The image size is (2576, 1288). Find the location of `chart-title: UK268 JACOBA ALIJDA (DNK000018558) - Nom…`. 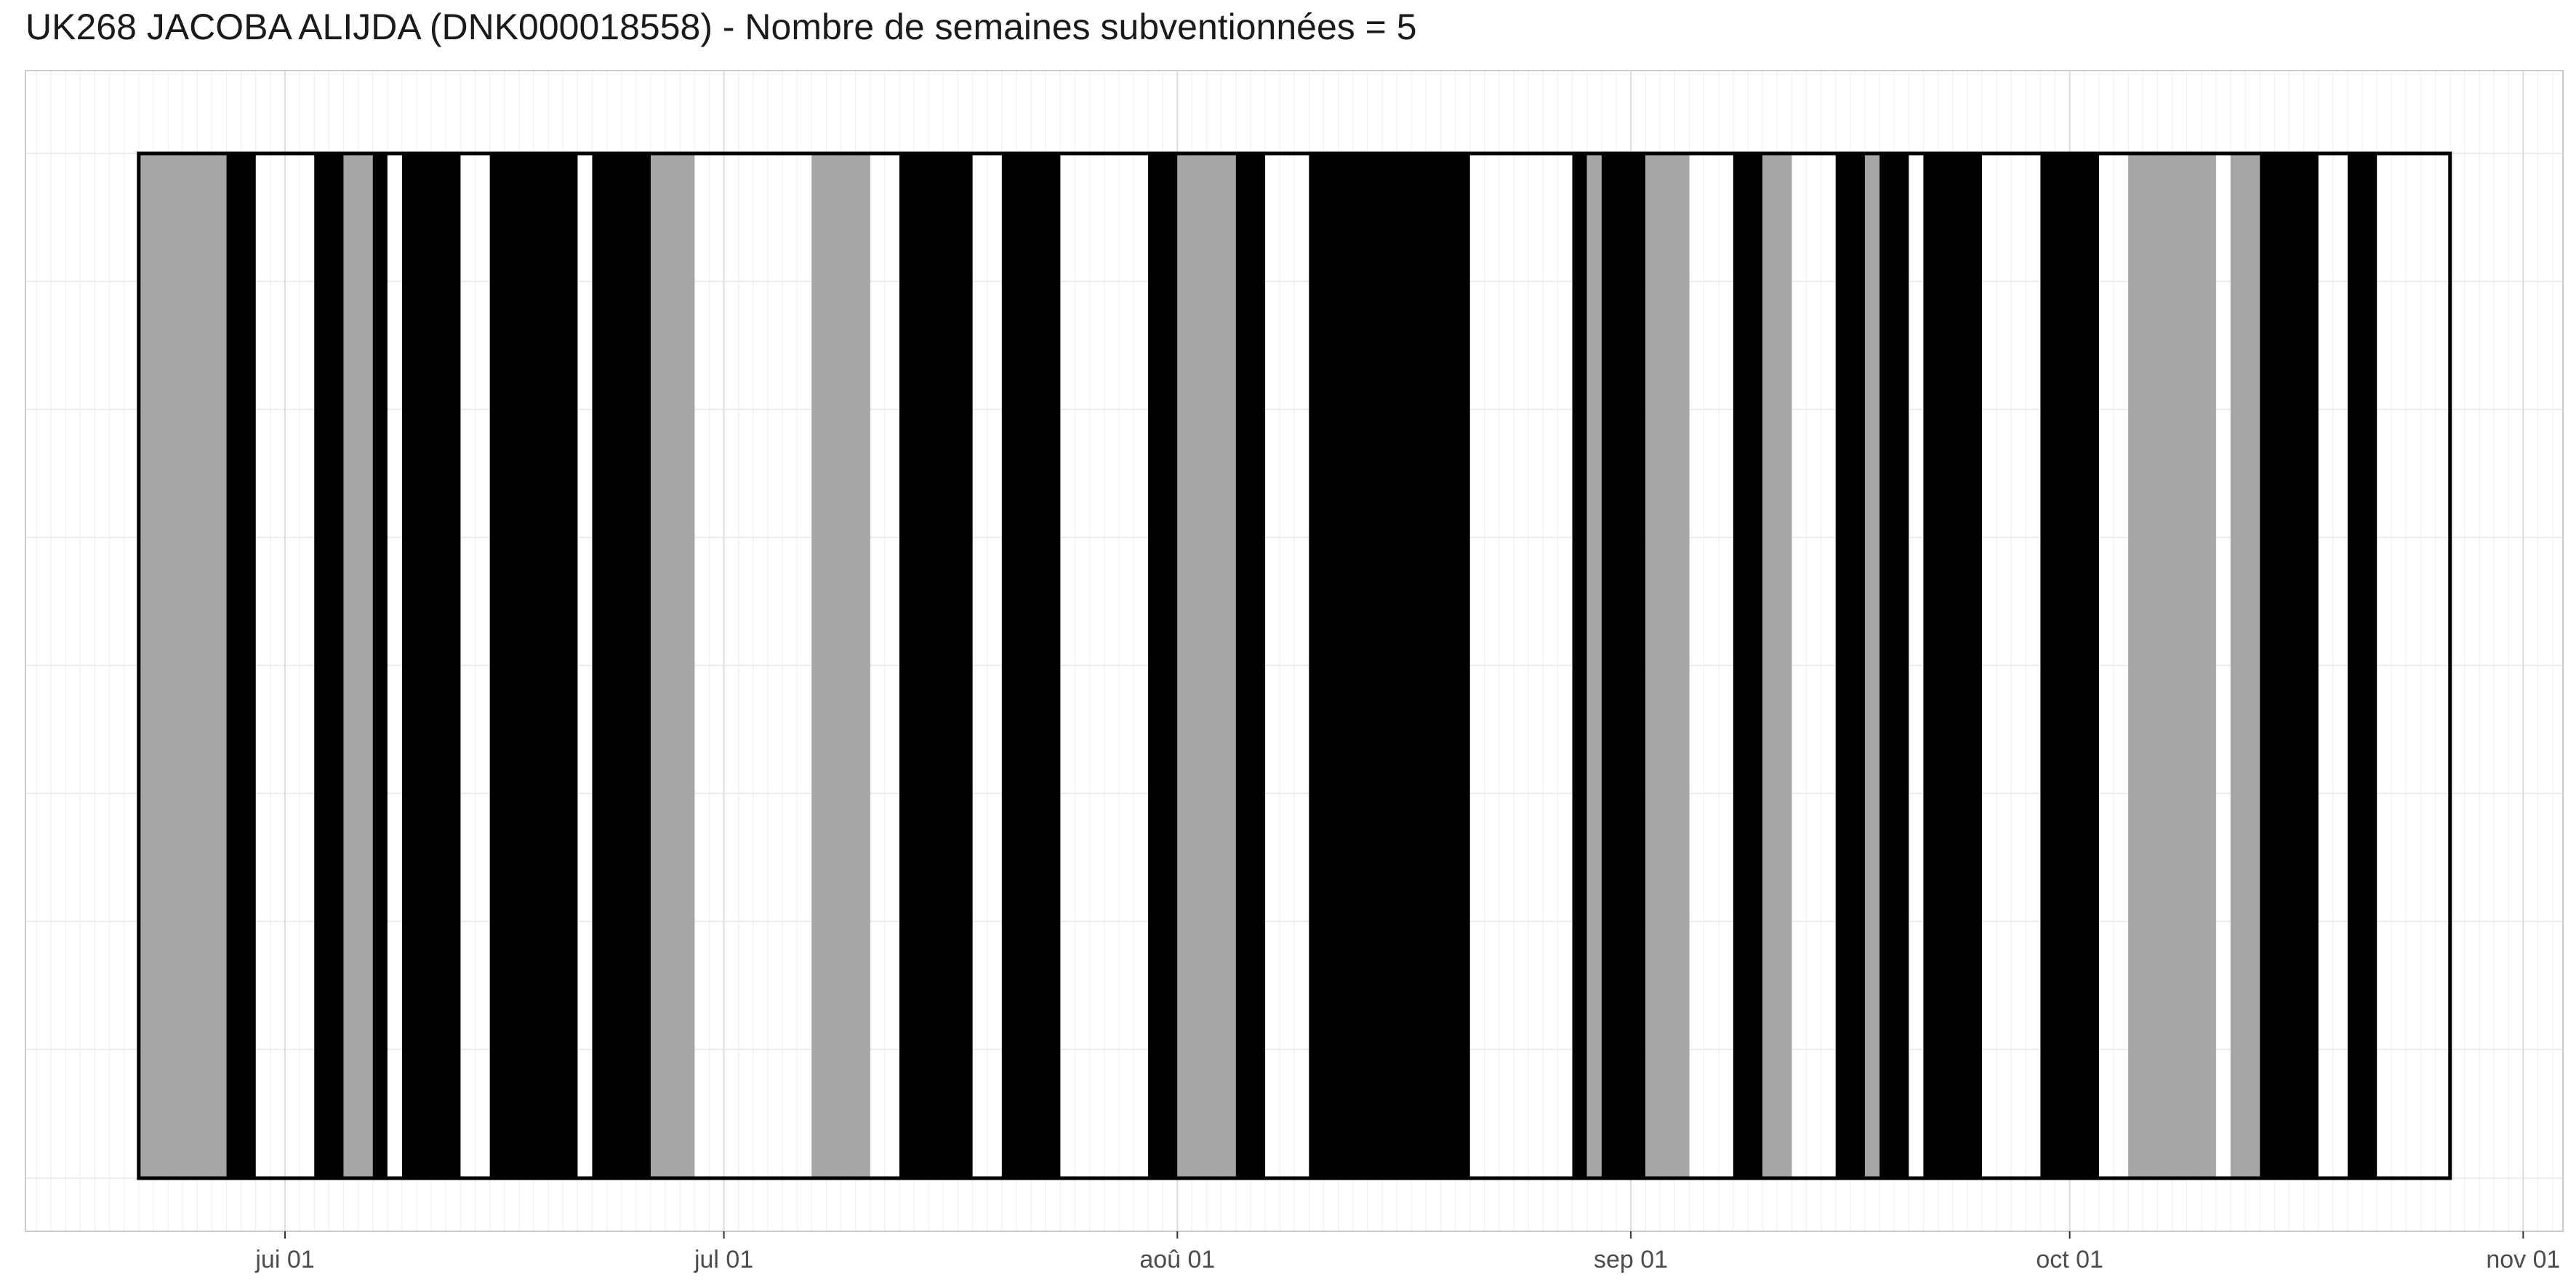

chart-title: UK268 JACOBA ALIJDA (DNK000018558) - Nom… is located at coordinates (721, 27).